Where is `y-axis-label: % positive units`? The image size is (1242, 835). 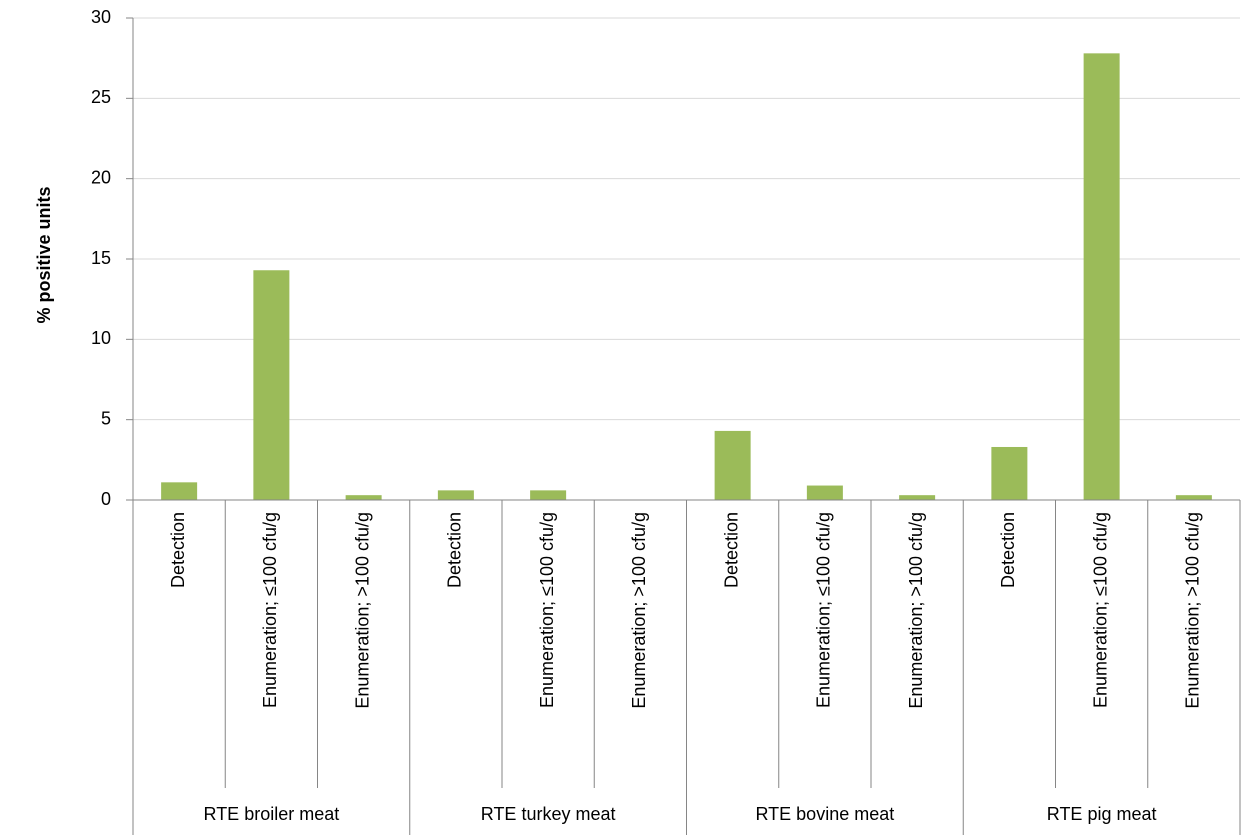
y-axis-label: % positive units is located at coordinates (44, 254).